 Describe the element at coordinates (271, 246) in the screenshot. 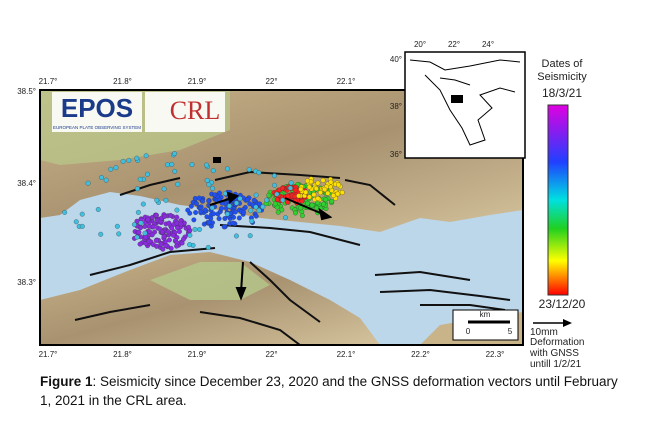

I see `gnss-vectors` at that location.